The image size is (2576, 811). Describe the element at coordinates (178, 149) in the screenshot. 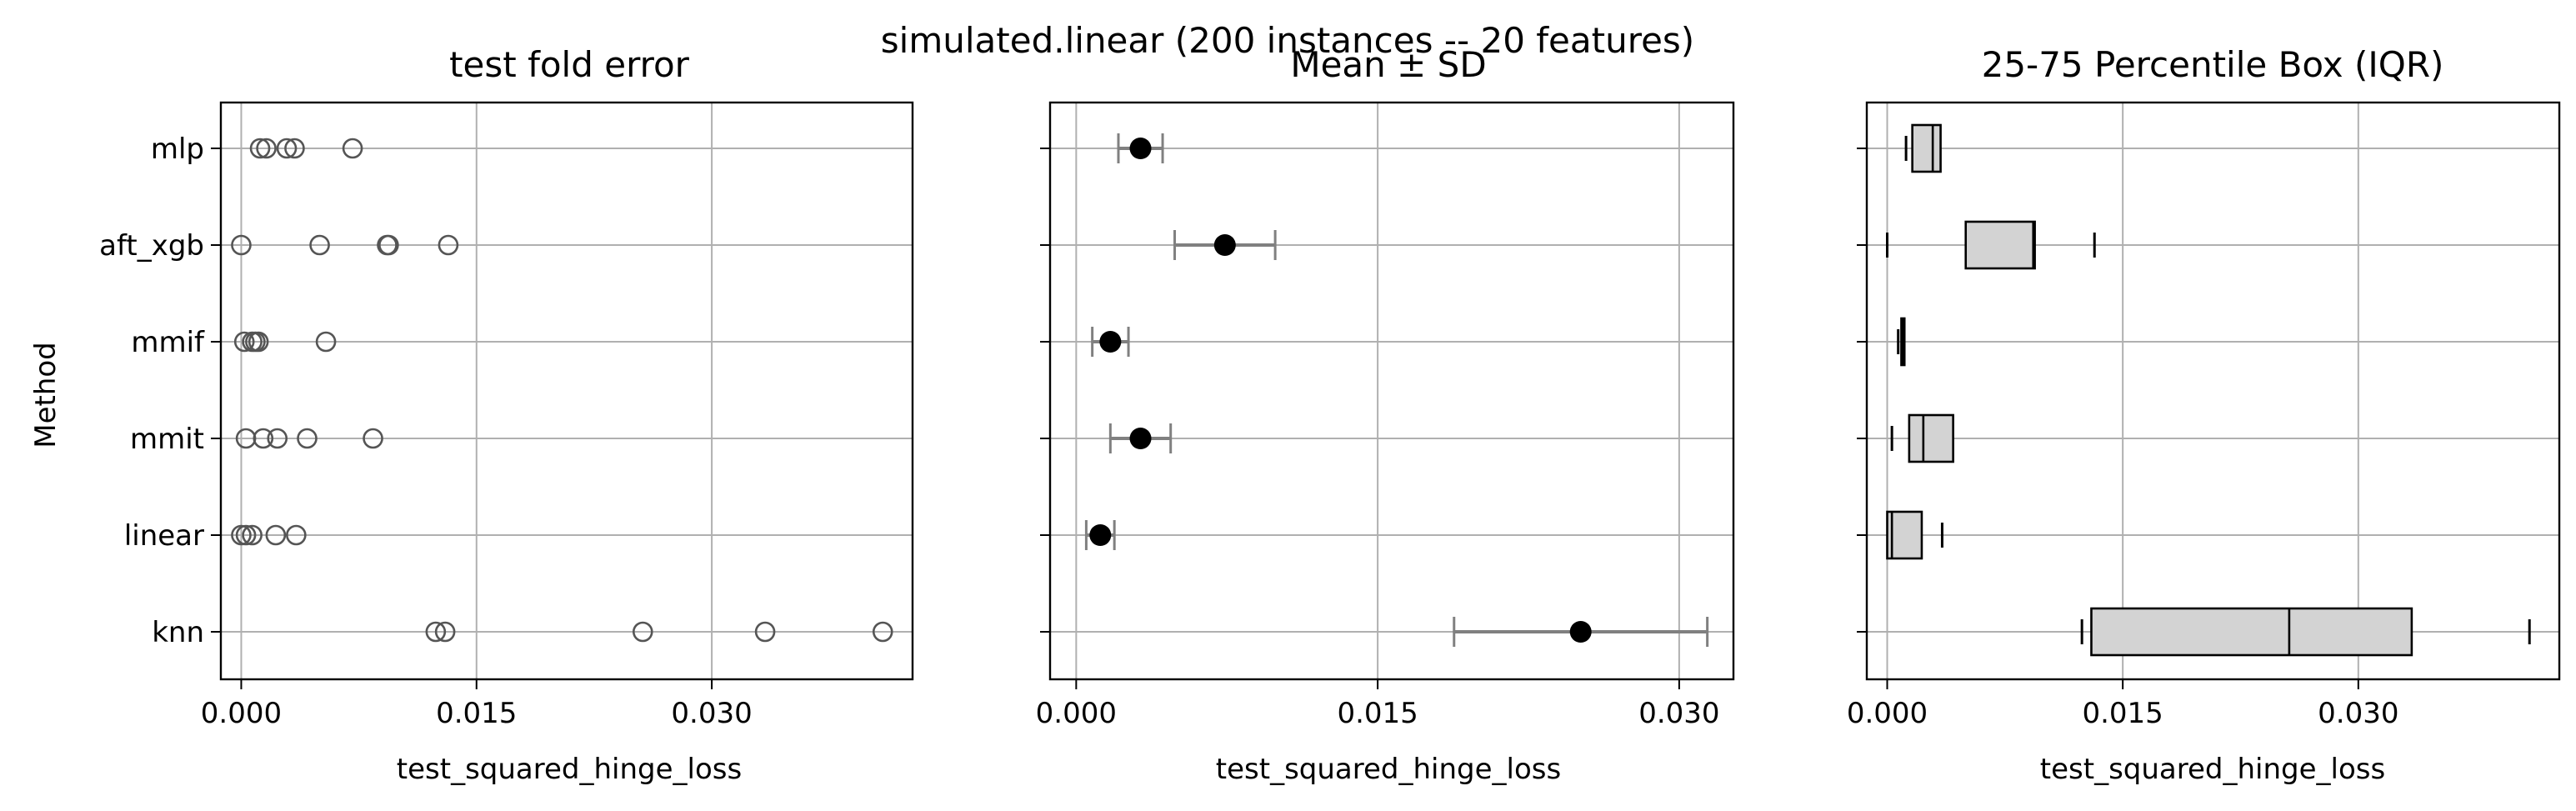

I see `y-tick-label: mlp` at that location.